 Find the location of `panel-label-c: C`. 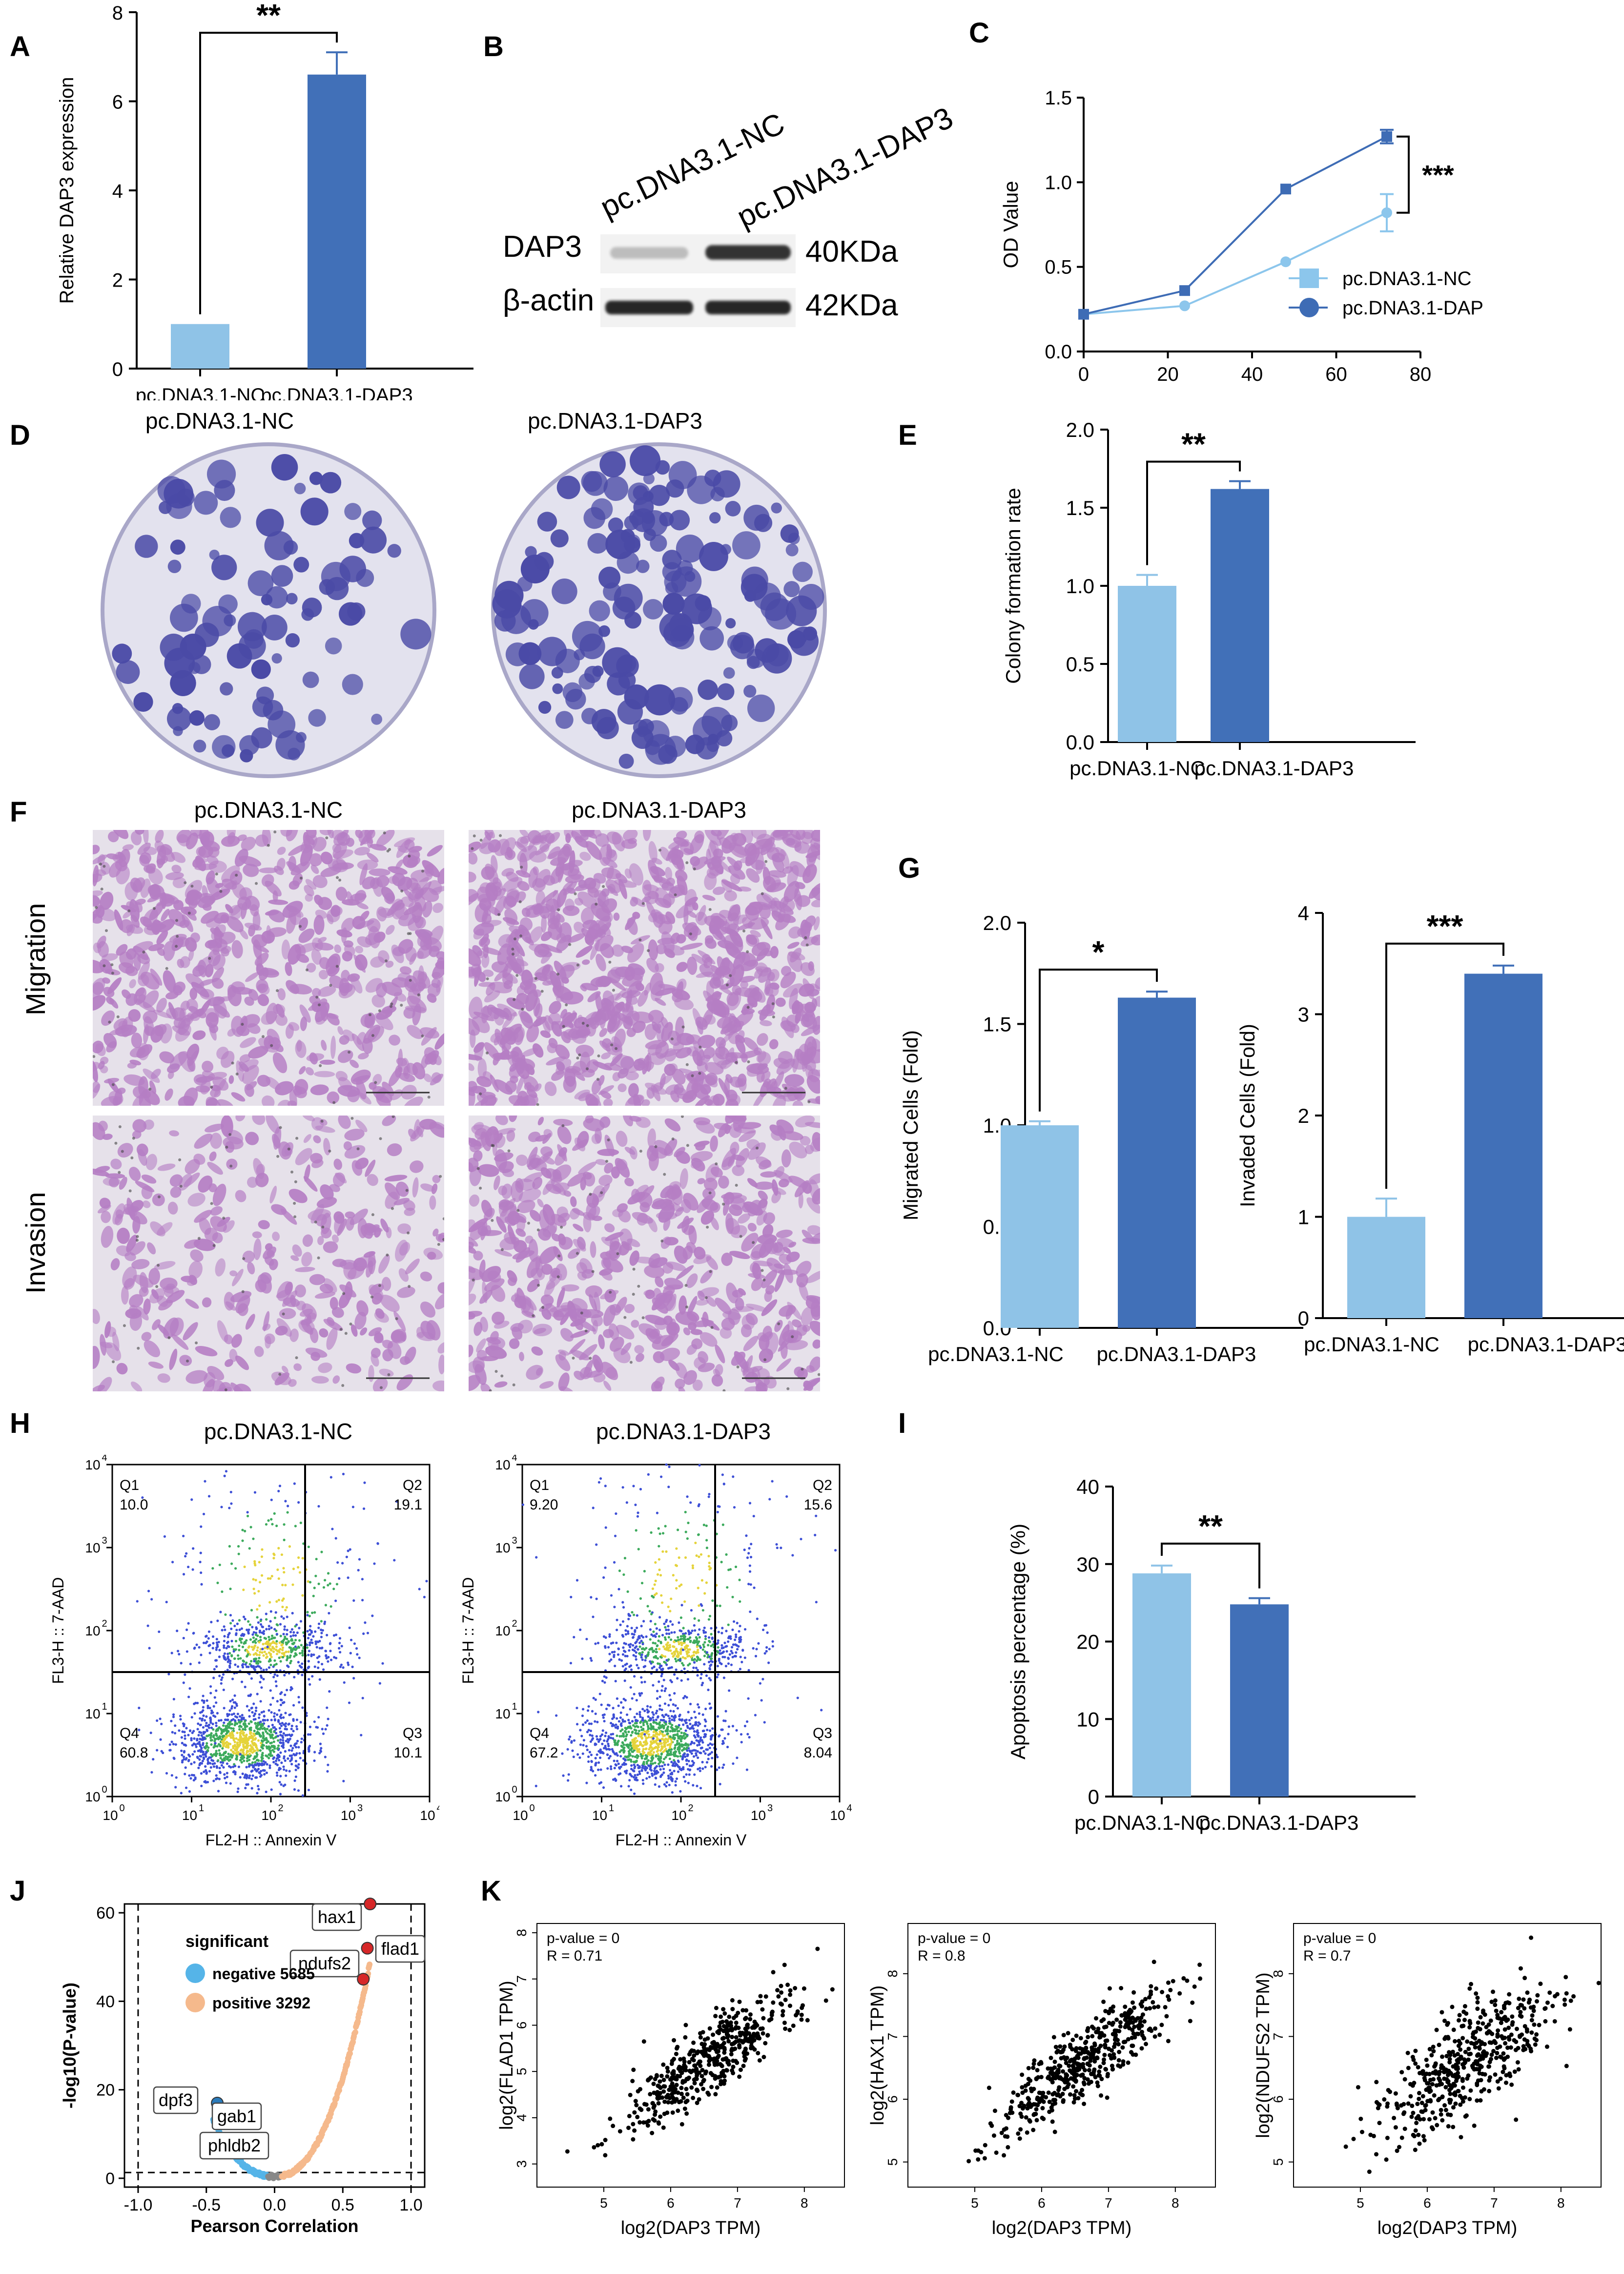

panel-label-c: C is located at coordinates (979, 33).